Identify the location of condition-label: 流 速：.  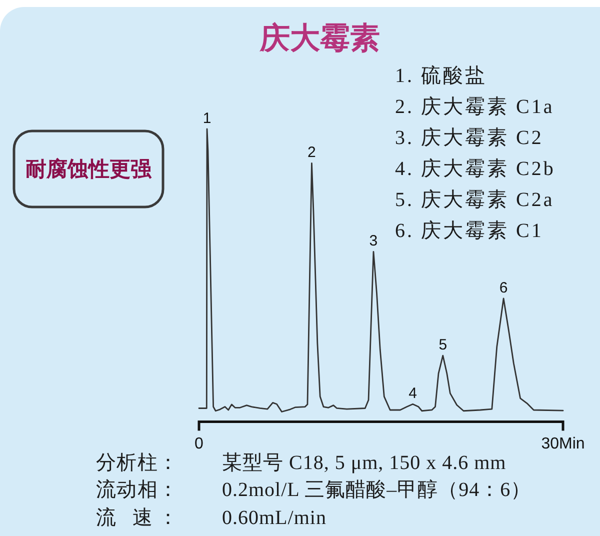
(137, 518).